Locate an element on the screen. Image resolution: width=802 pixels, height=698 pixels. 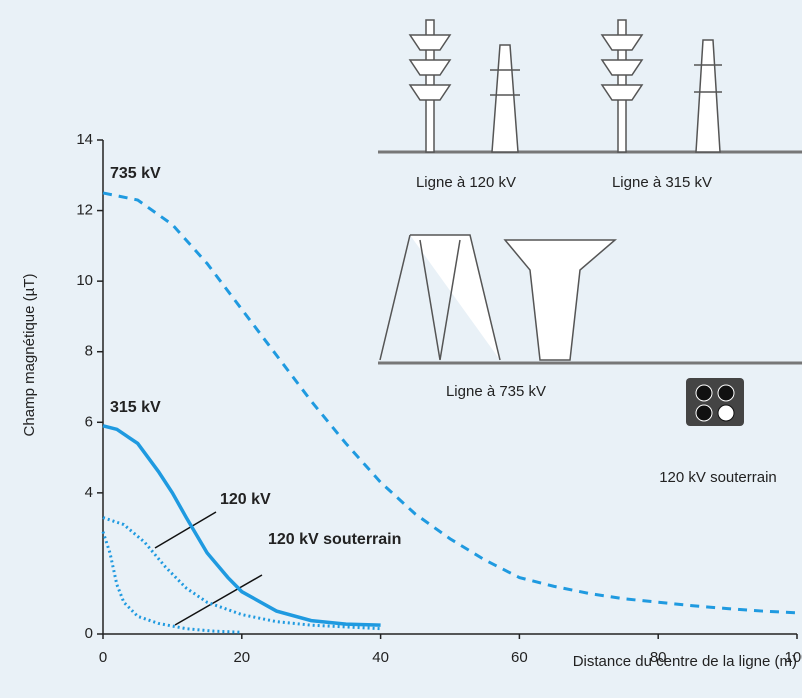
y-axis-label: Champ magnétique (µT) is located at coordinates (29, 355).